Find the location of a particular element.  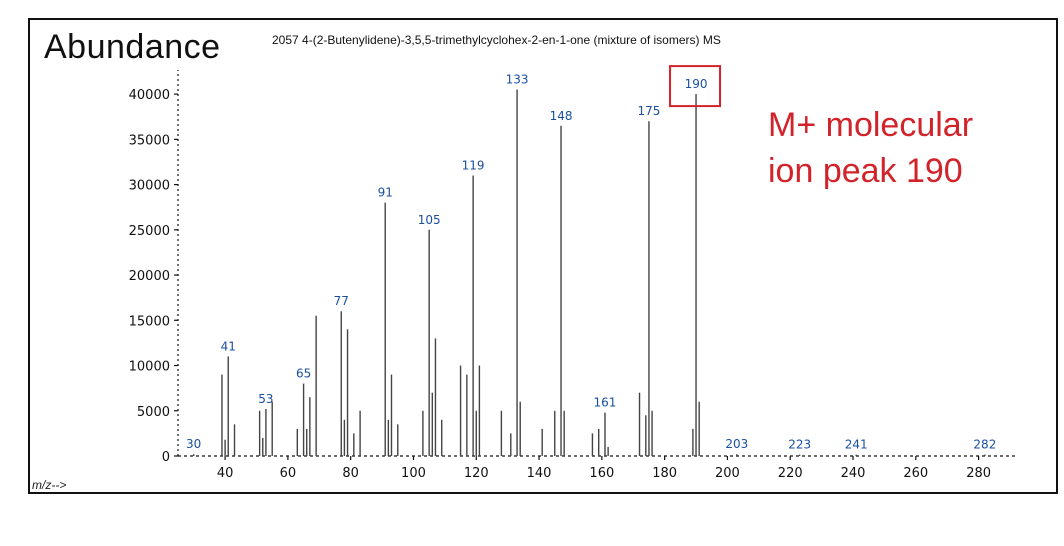

y-tick-label-2: 10000 is located at coordinates (149, 367).